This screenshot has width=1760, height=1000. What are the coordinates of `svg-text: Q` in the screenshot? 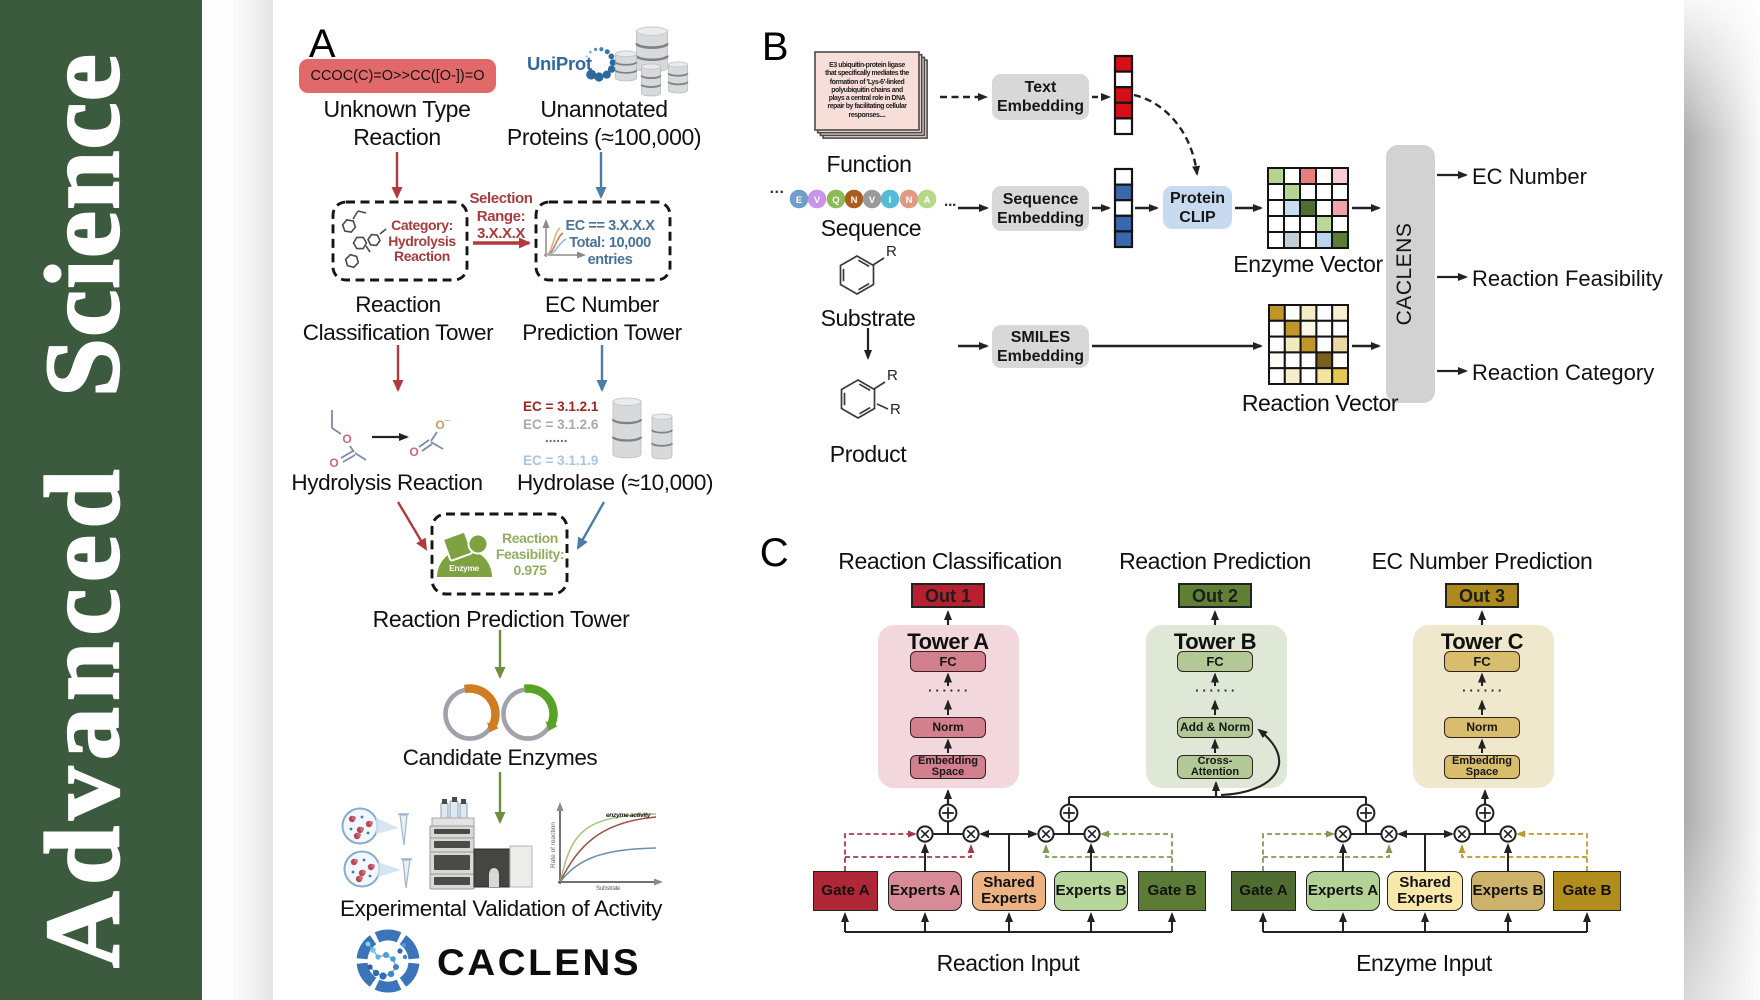 It's located at (835, 200).